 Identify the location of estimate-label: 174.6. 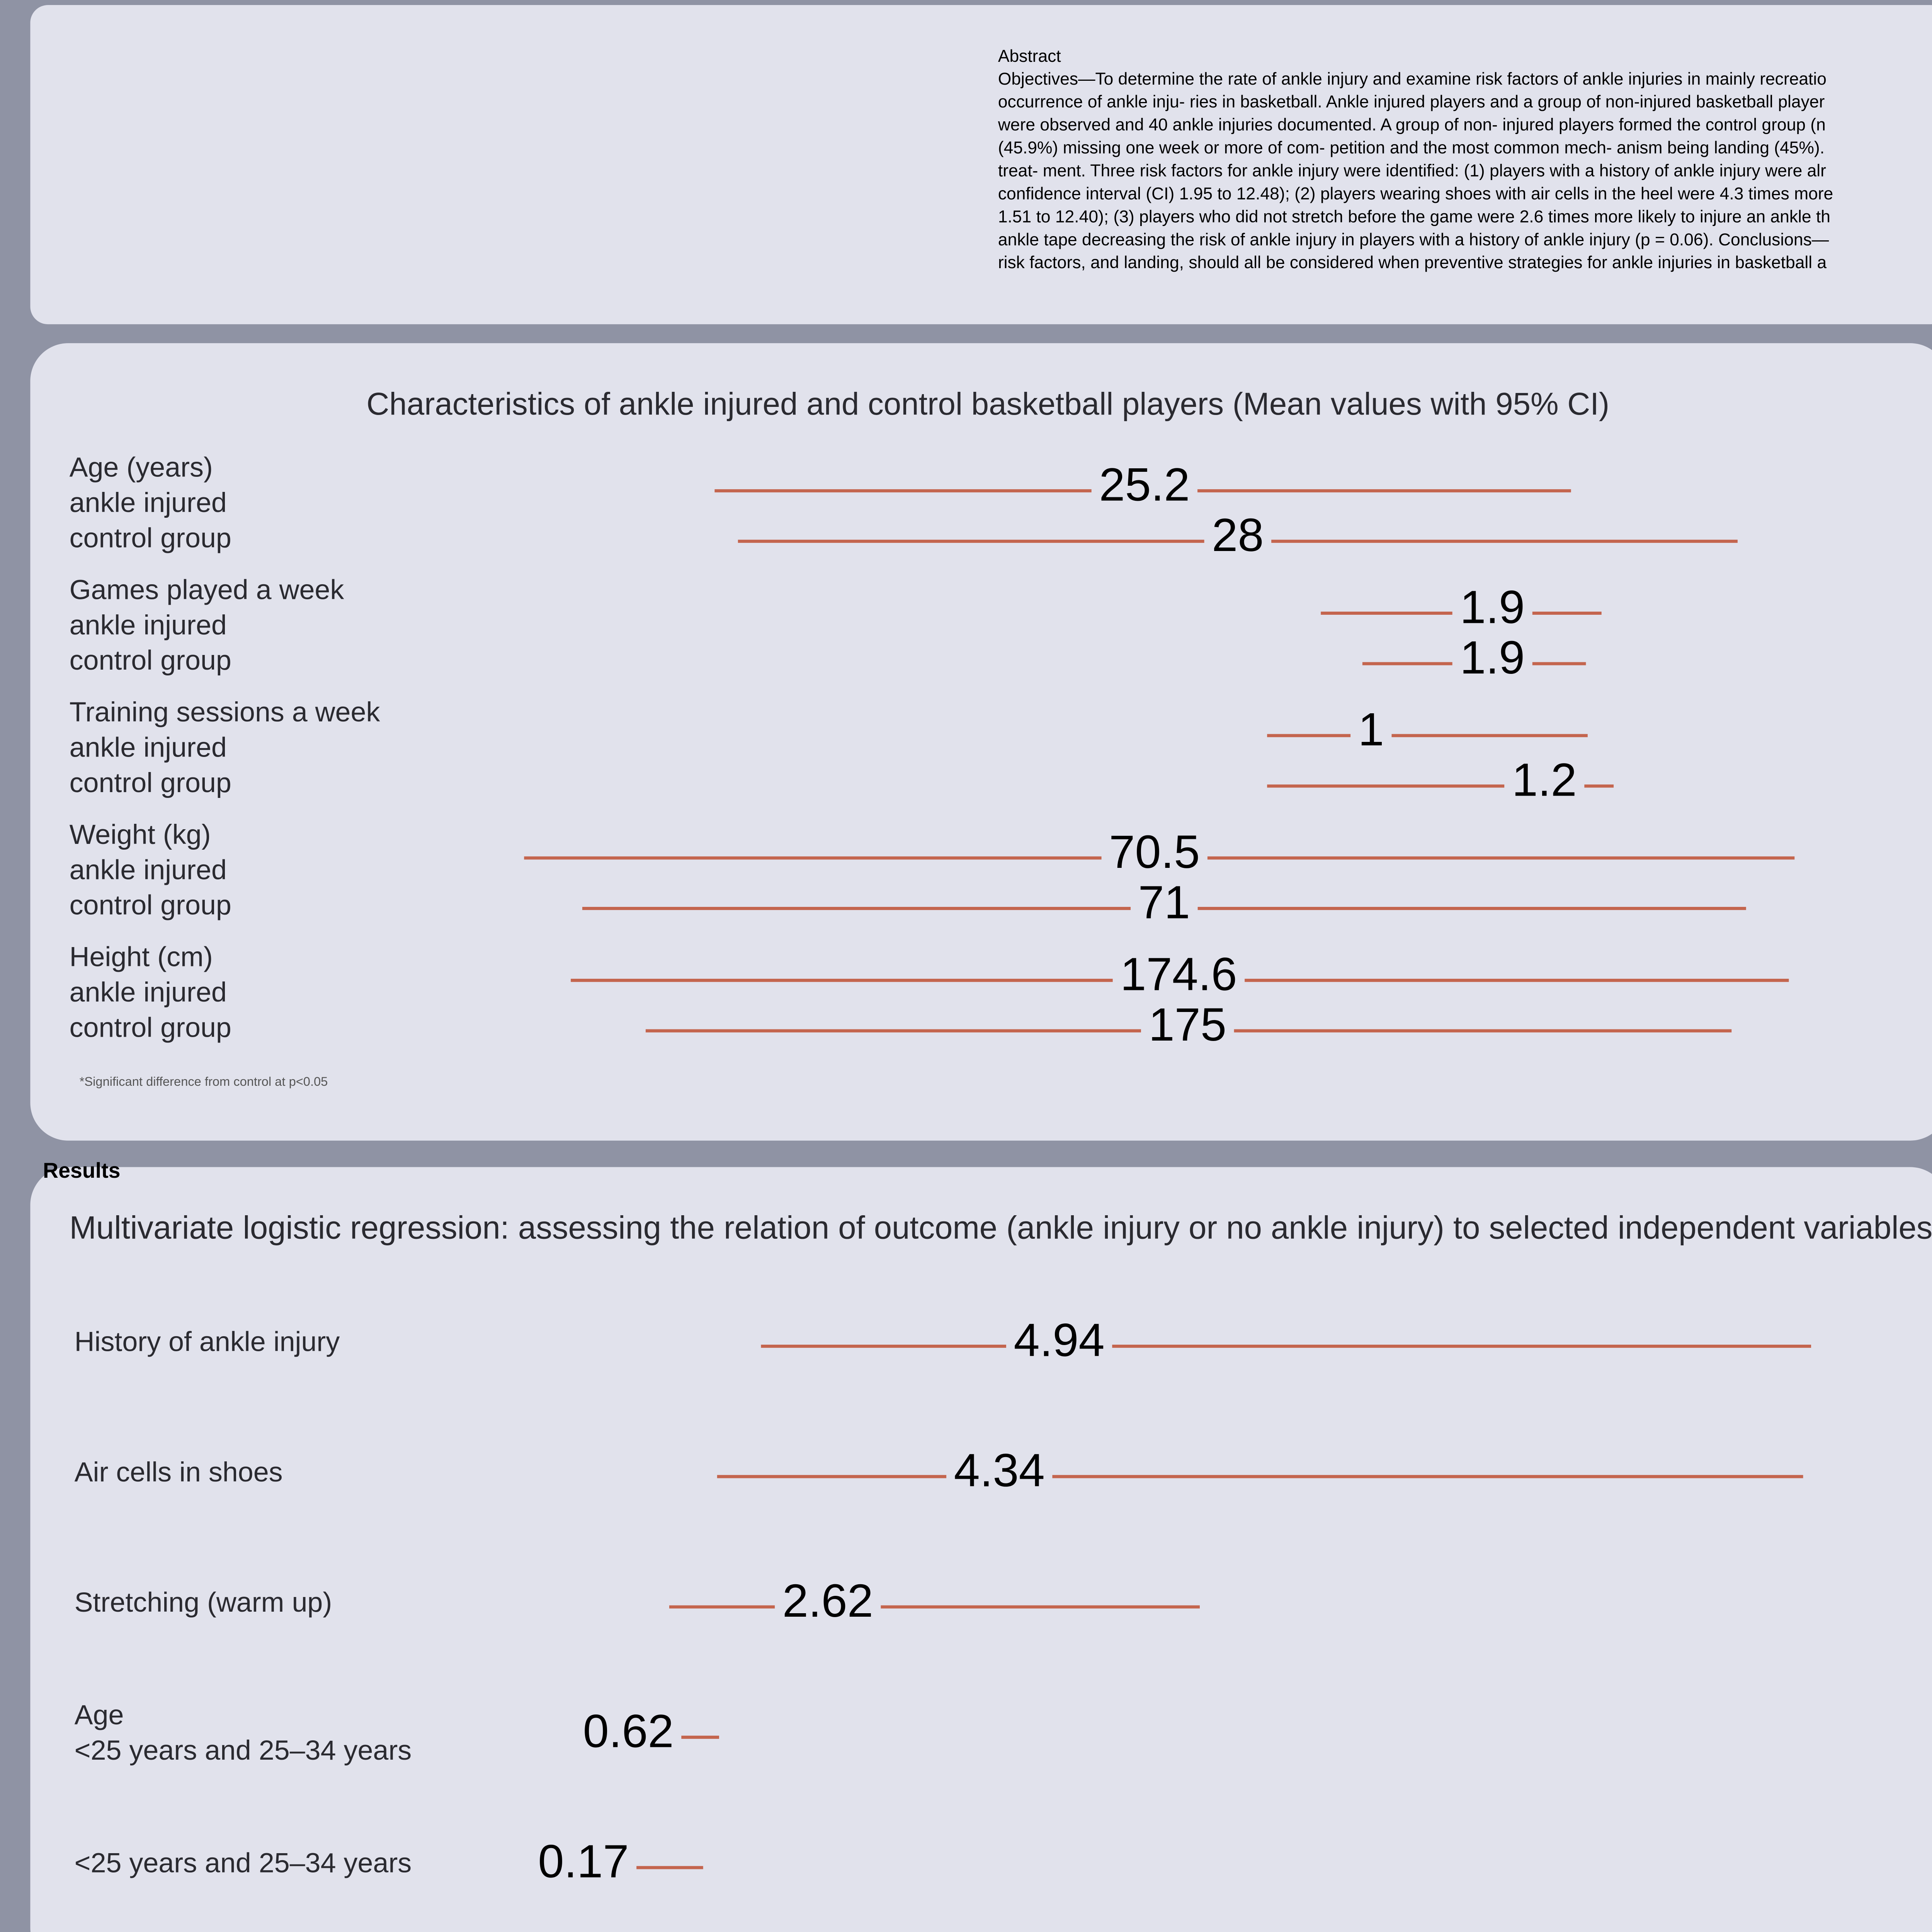
(1178, 974).